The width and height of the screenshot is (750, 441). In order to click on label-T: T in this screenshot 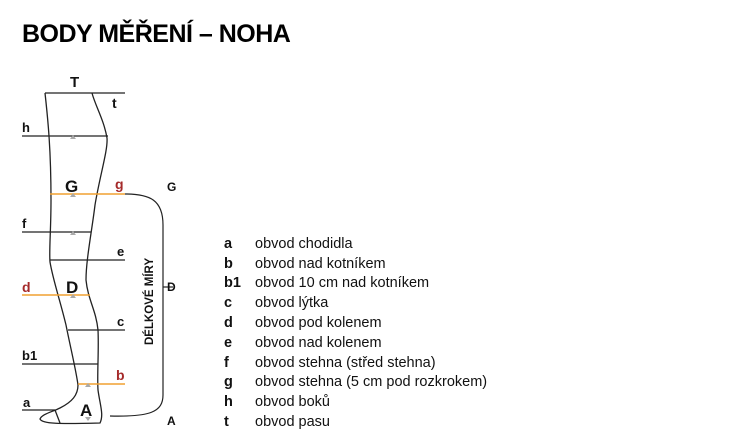, I will do `click(74, 82)`.